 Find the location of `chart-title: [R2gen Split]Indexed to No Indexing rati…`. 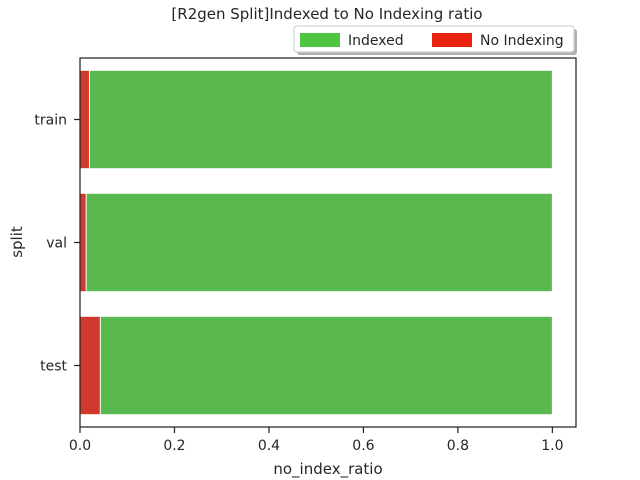

chart-title: [R2gen Split]Indexed to No Indexing rati… is located at coordinates (326, 14).